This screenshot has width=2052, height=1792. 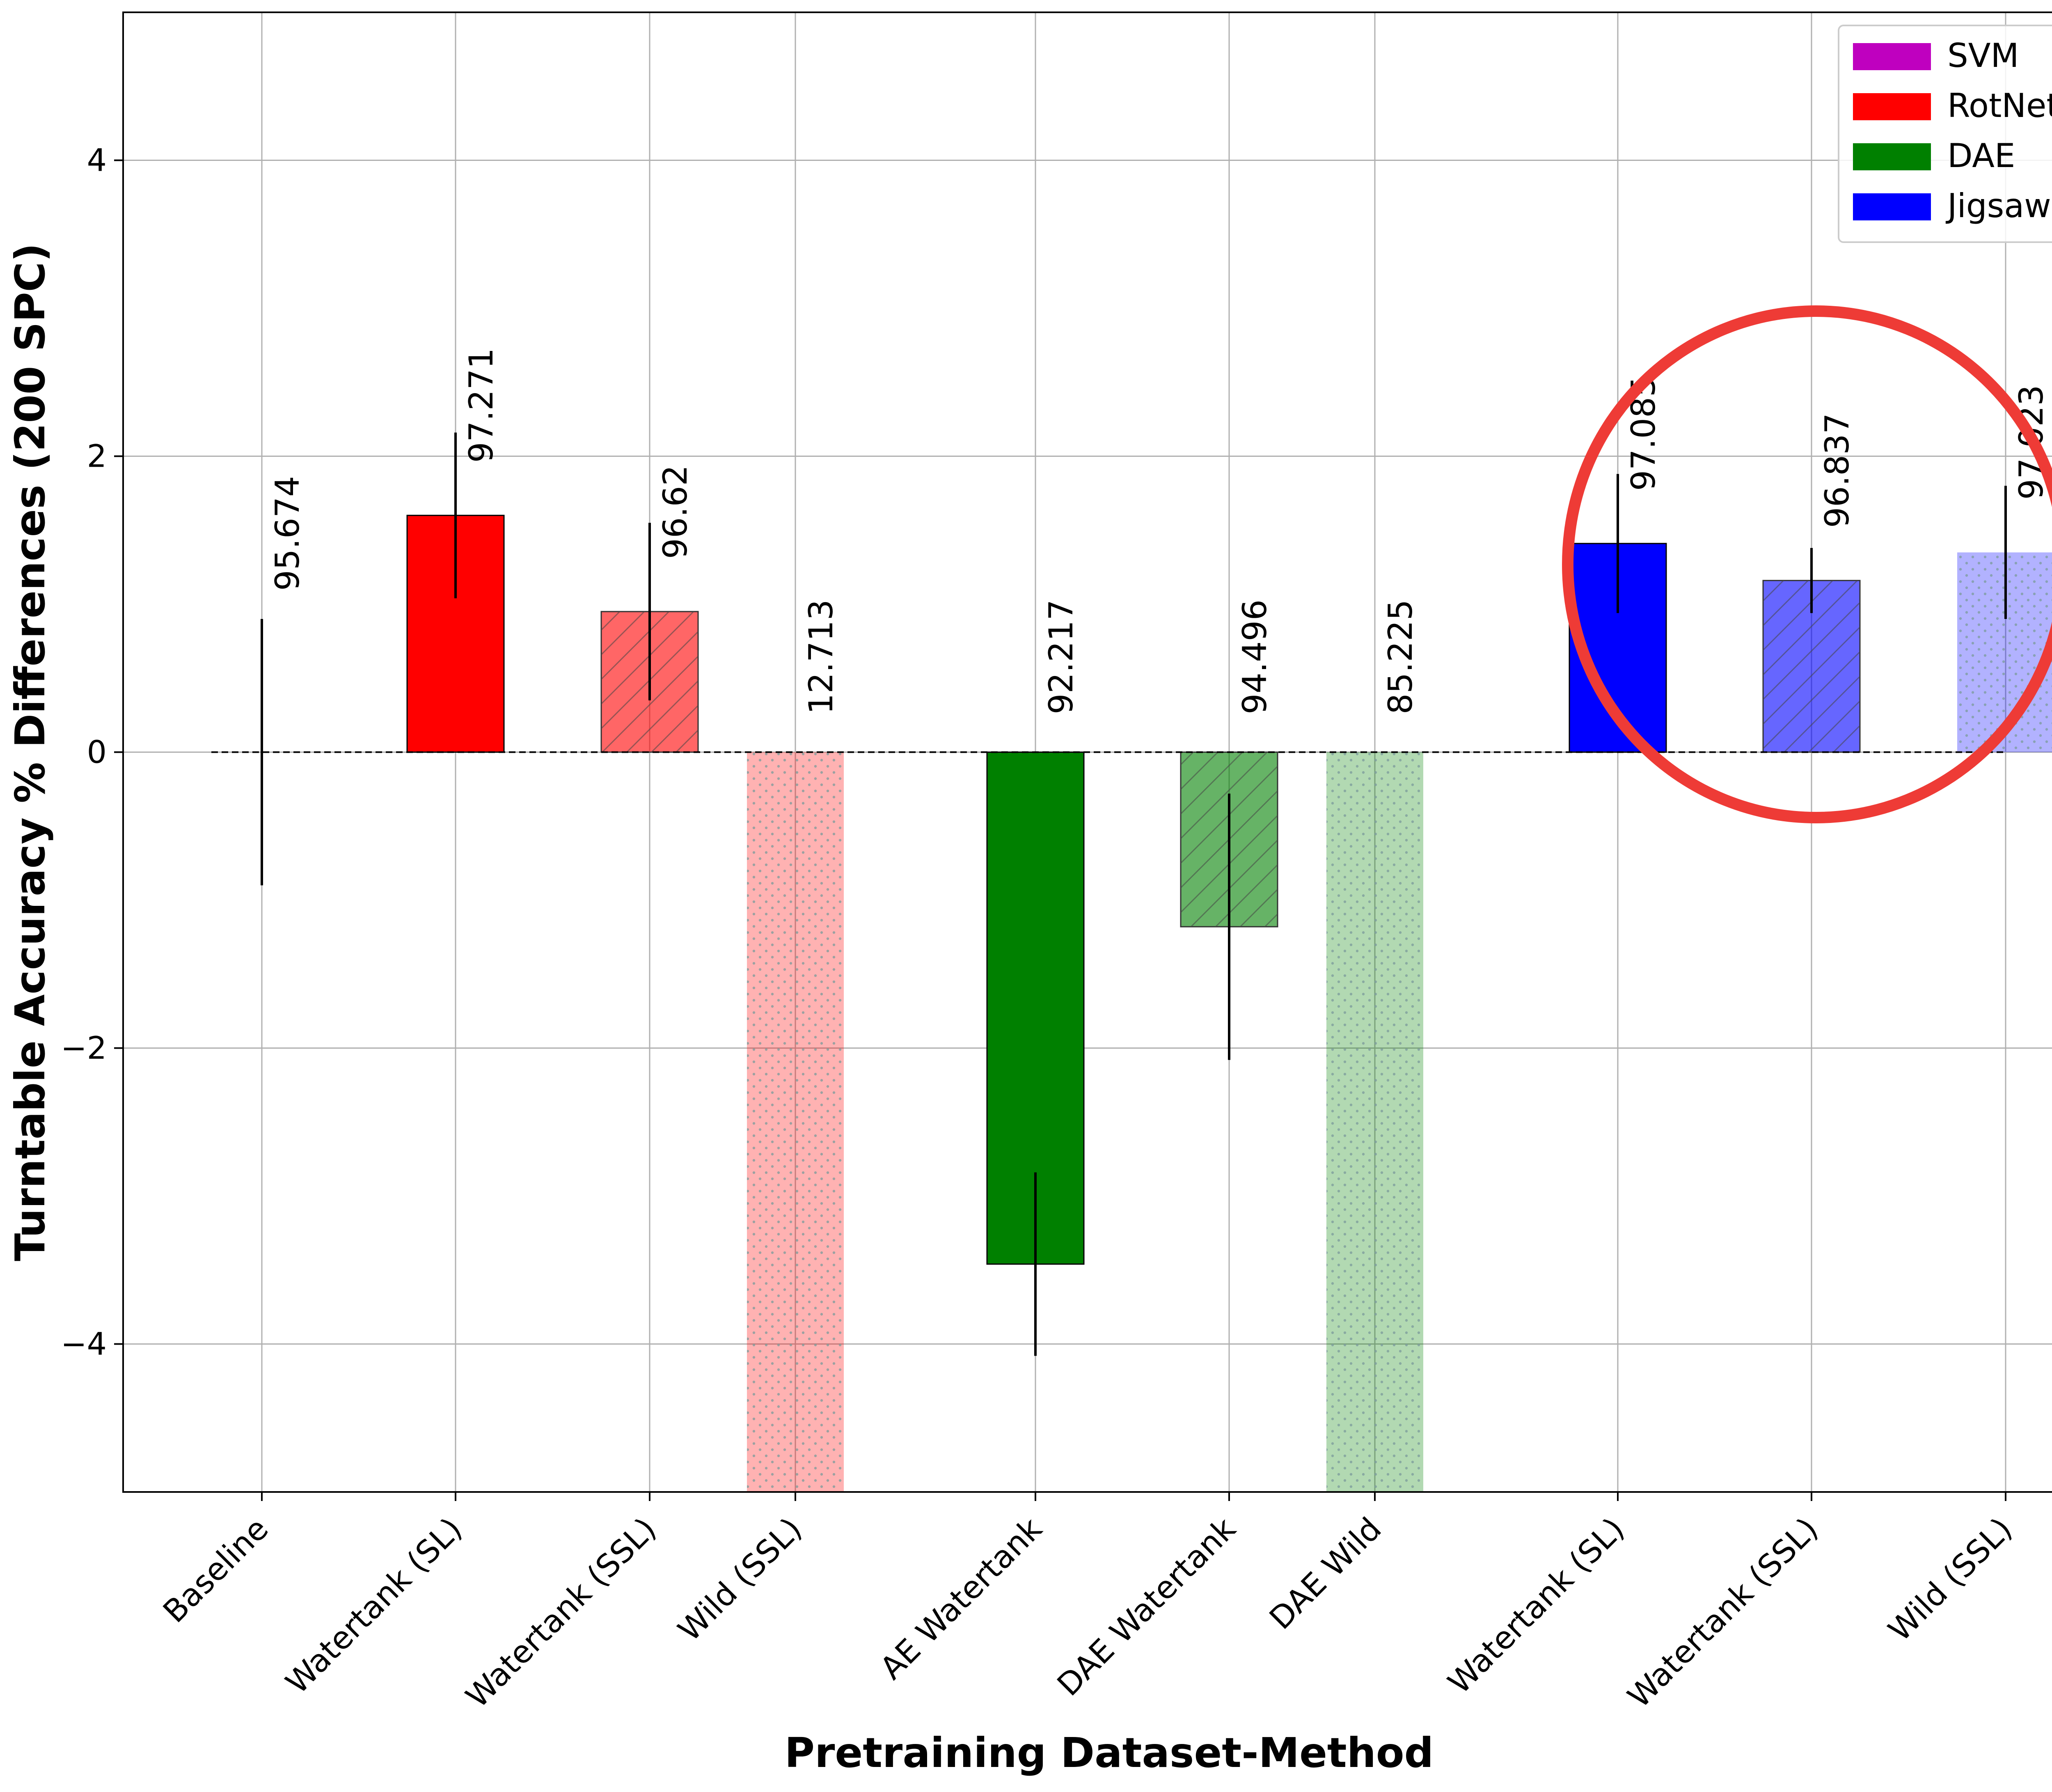 What do you see at coordinates (1255, 656) in the screenshot?
I see `value-label: 94.496` at bounding box center [1255, 656].